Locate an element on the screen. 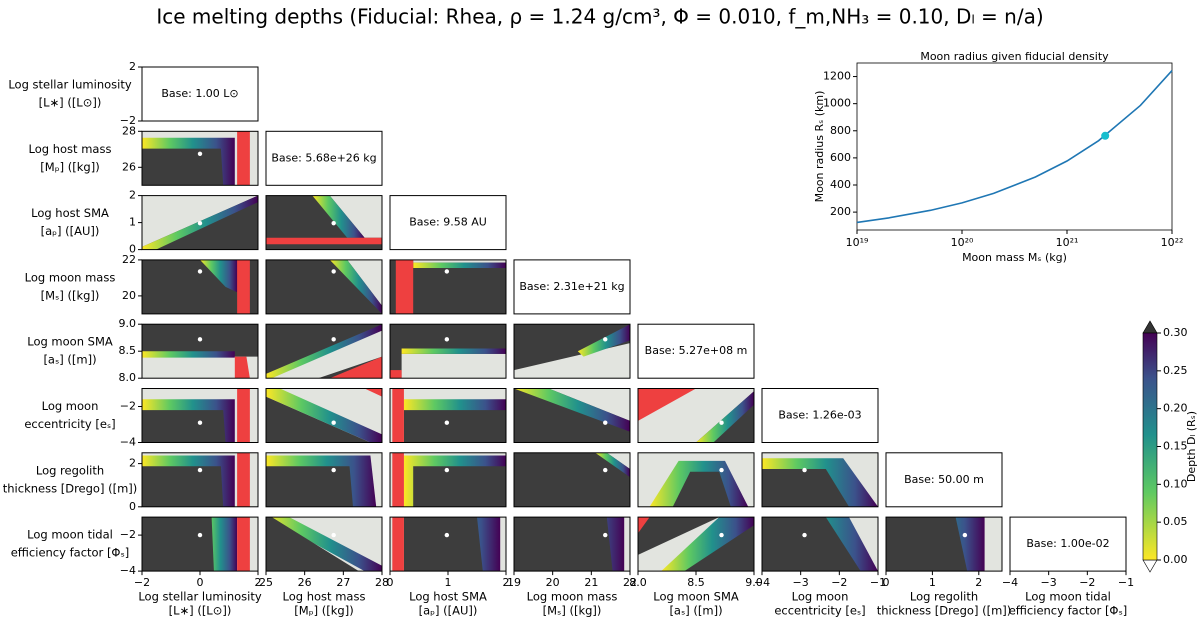 This screenshot has width=1200, height=618. column-label: [aₚ] ([AU]) is located at coordinates (448, 611).